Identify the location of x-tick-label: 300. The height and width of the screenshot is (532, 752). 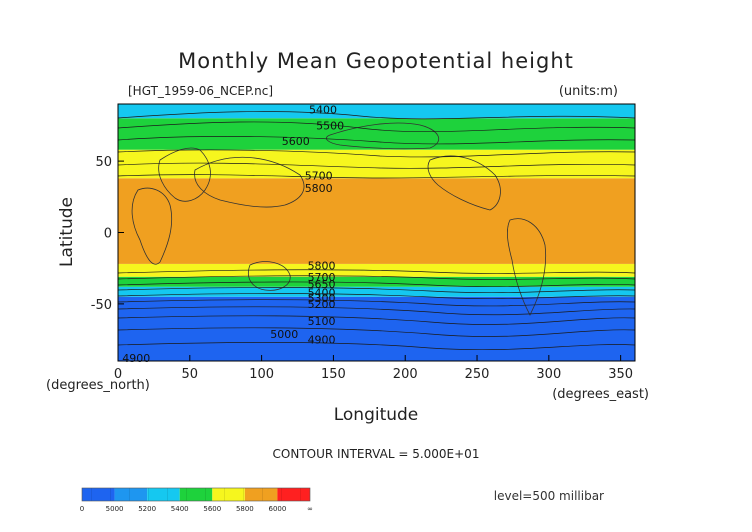
(548, 374).